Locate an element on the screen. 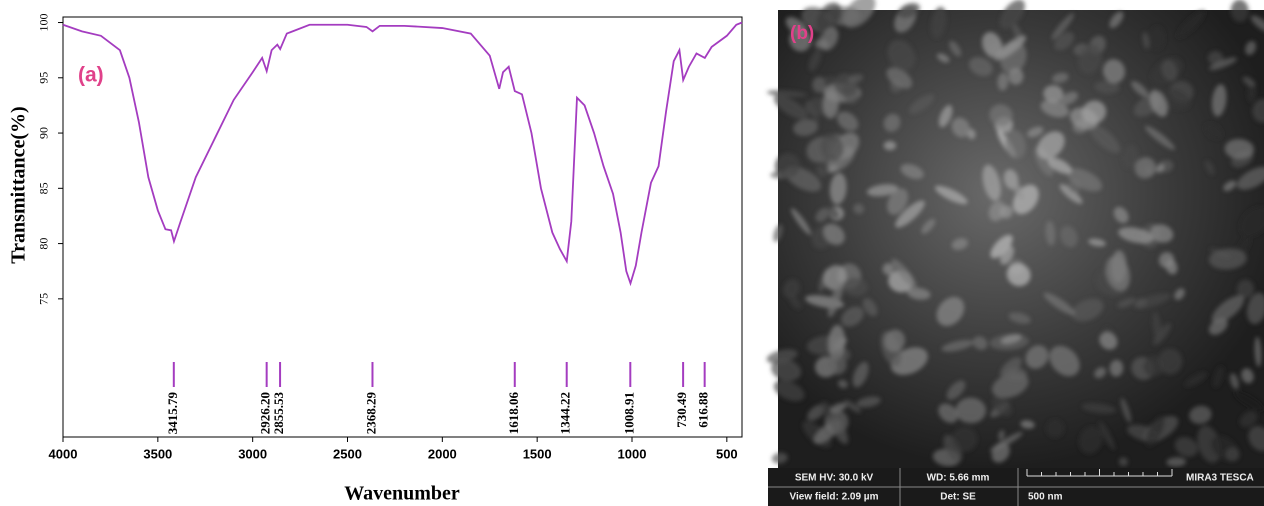  peak-label: 1618.06 is located at coordinates (513, 413).